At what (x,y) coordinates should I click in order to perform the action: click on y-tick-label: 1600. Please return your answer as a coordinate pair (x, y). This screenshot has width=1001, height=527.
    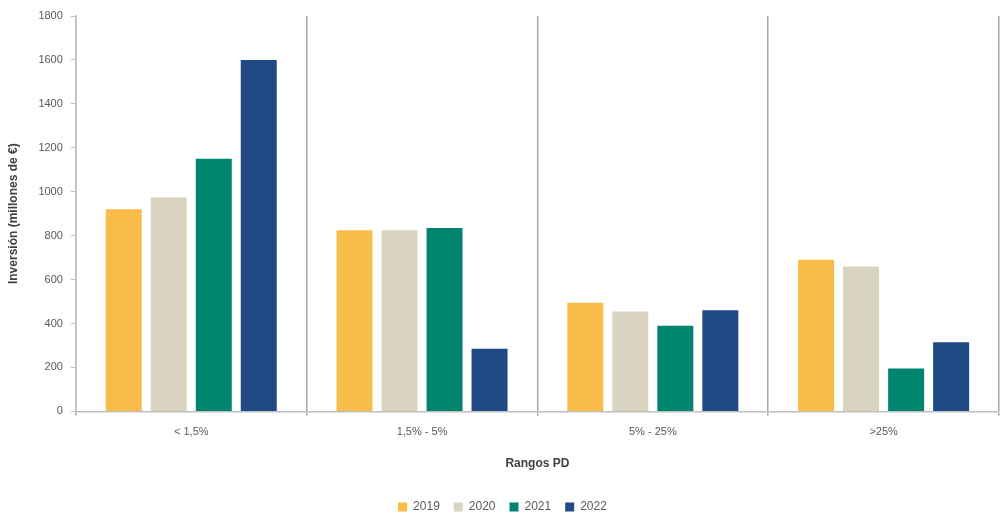
    Looking at the image, I should click on (50, 58).